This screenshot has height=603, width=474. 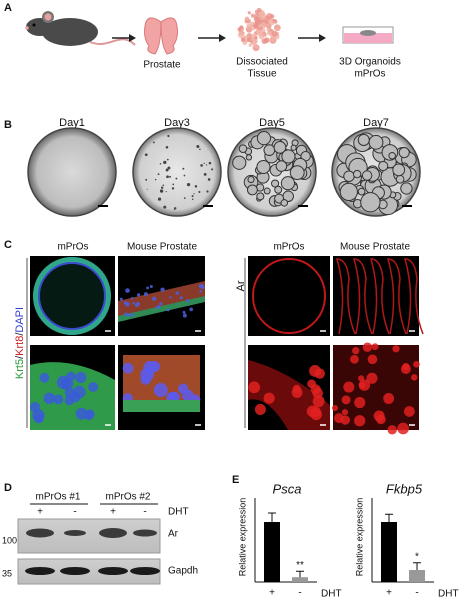 I want to click on stain-name: DAPI, so click(x=20, y=320).